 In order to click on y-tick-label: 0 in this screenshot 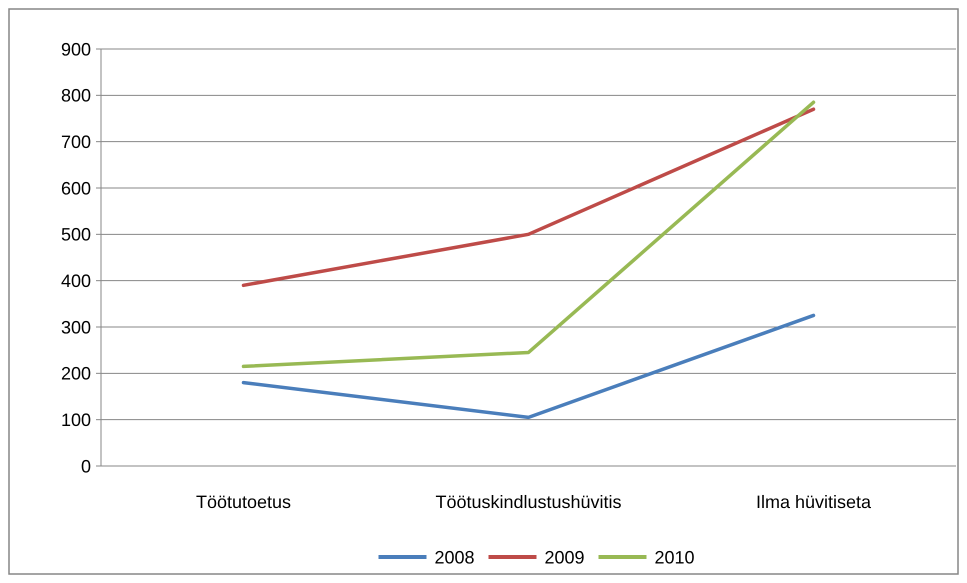, I will do `click(85, 466)`.